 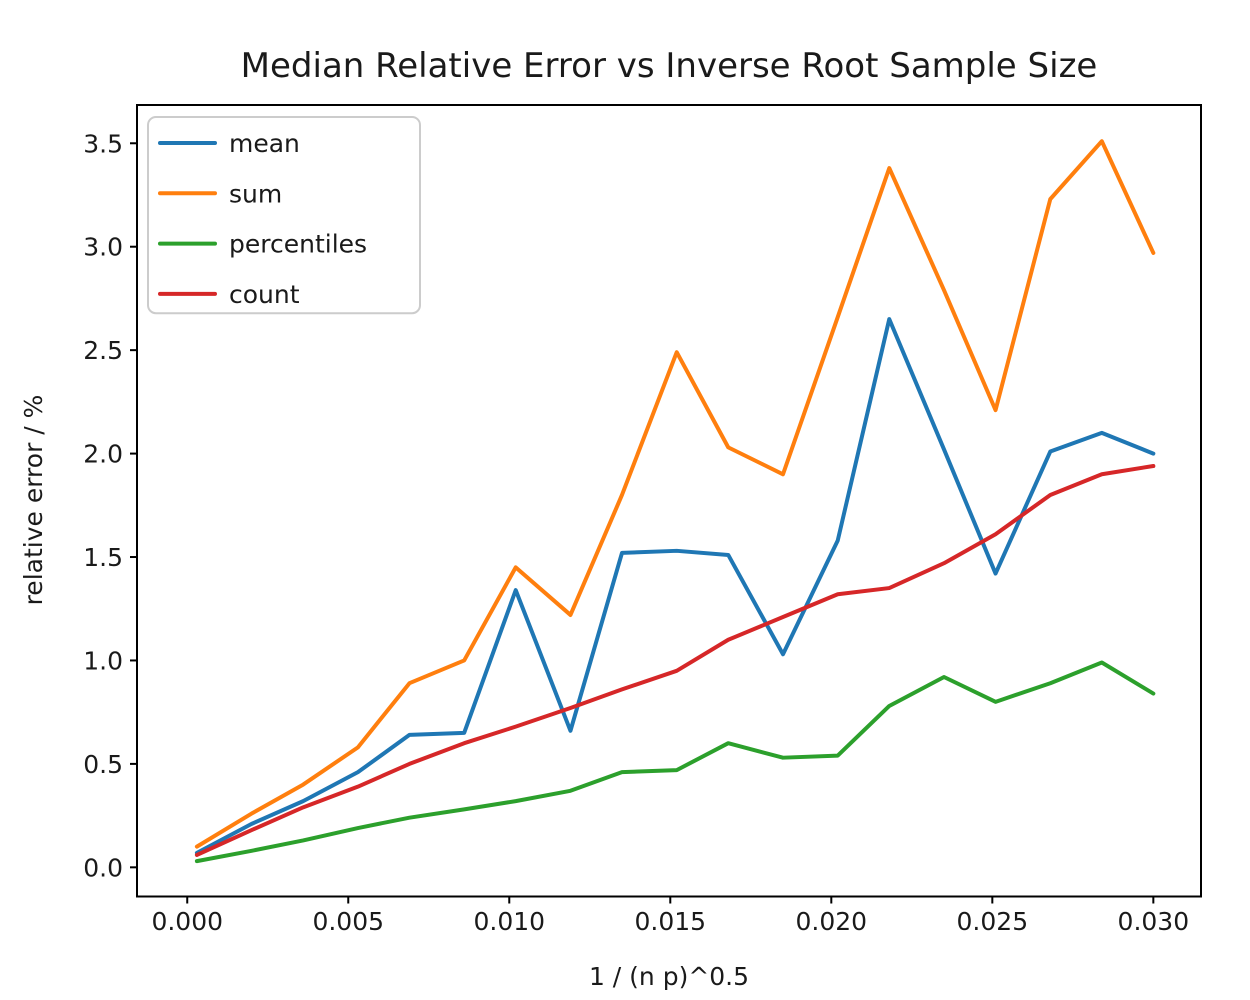 What do you see at coordinates (264, 143) in the screenshot?
I see `legend-label-mean: mean` at bounding box center [264, 143].